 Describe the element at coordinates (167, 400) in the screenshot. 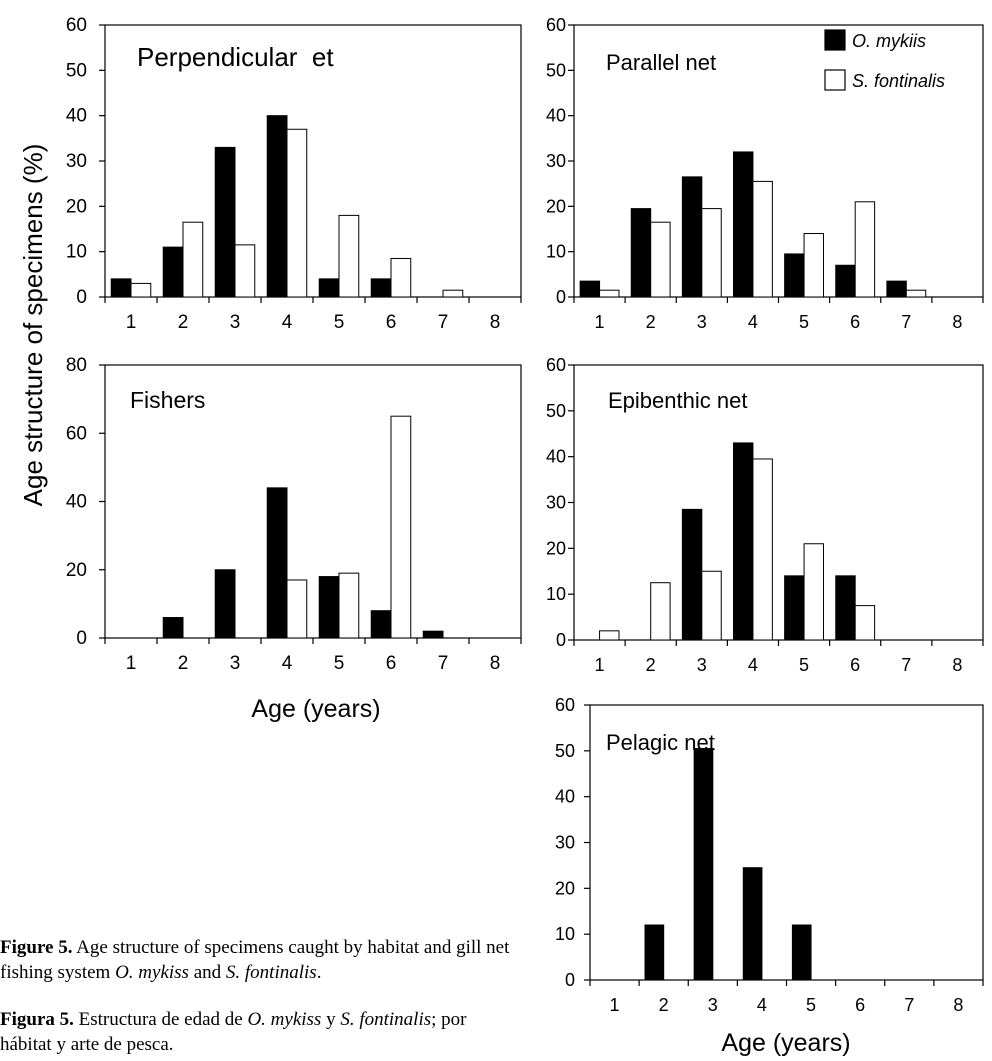

I see `panel-title: Fishers` at that location.